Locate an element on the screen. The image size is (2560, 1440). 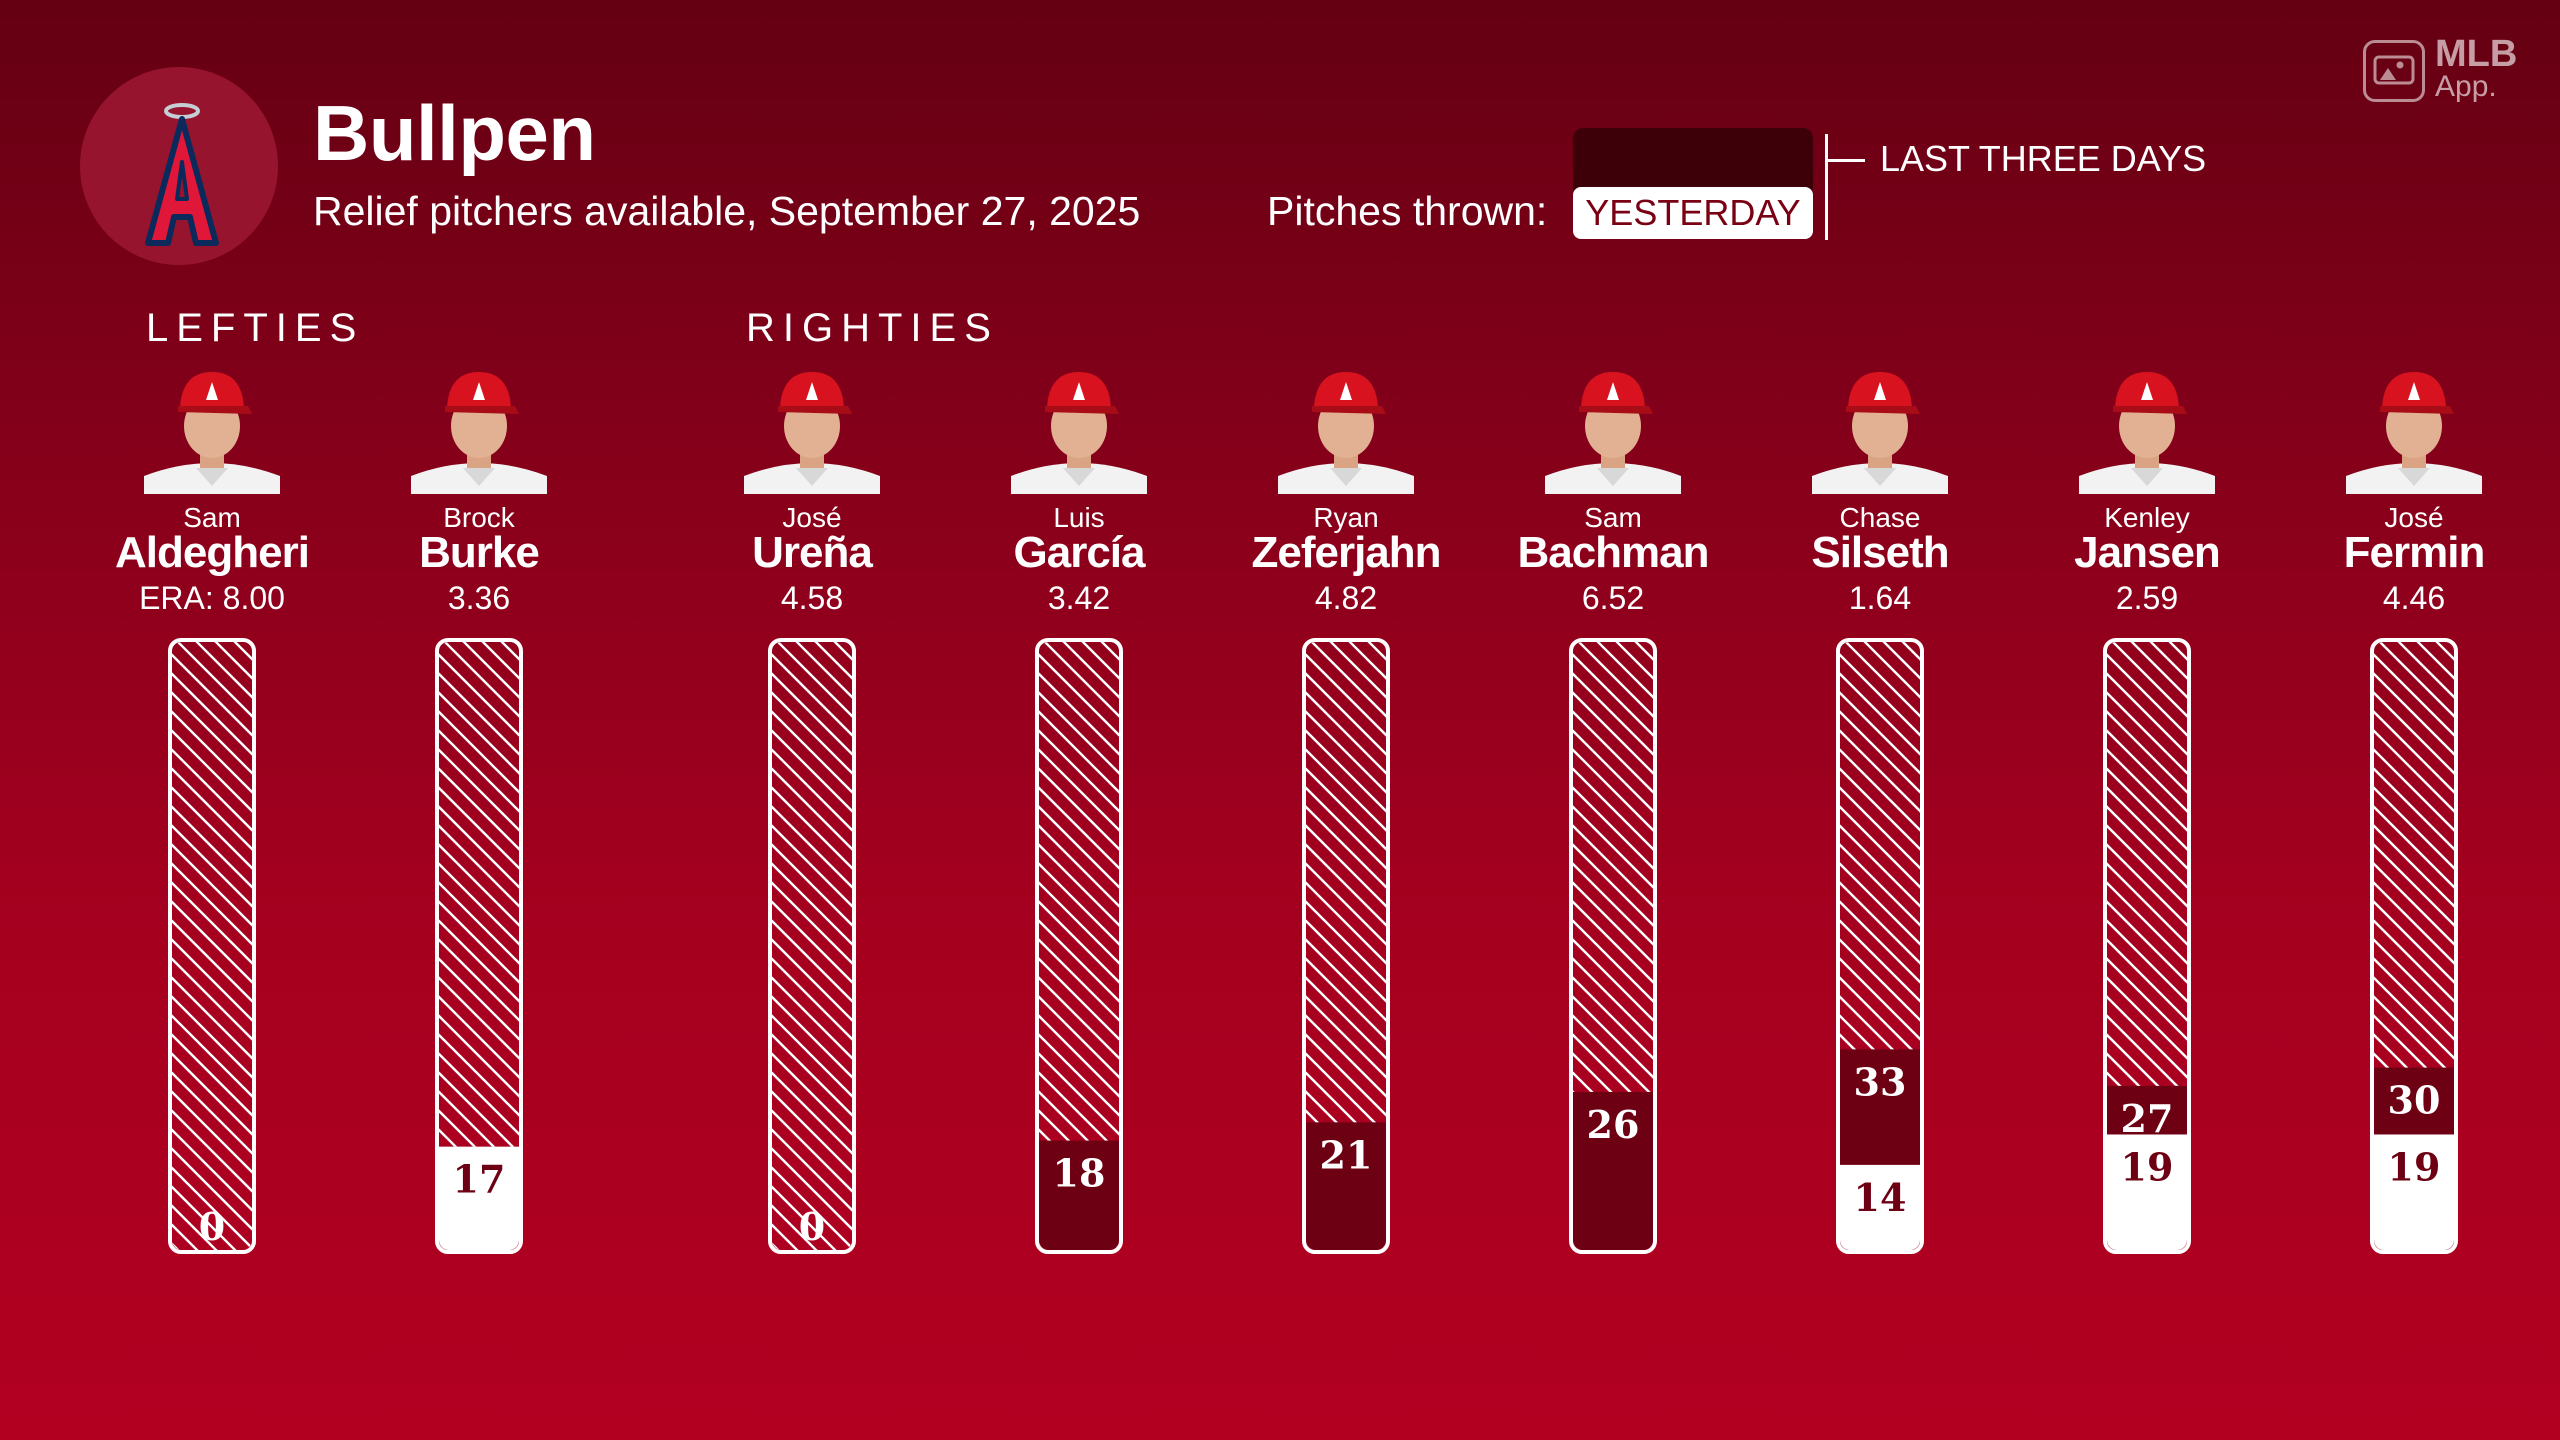
player-era: 2.59 is located at coordinates (2147, 598).